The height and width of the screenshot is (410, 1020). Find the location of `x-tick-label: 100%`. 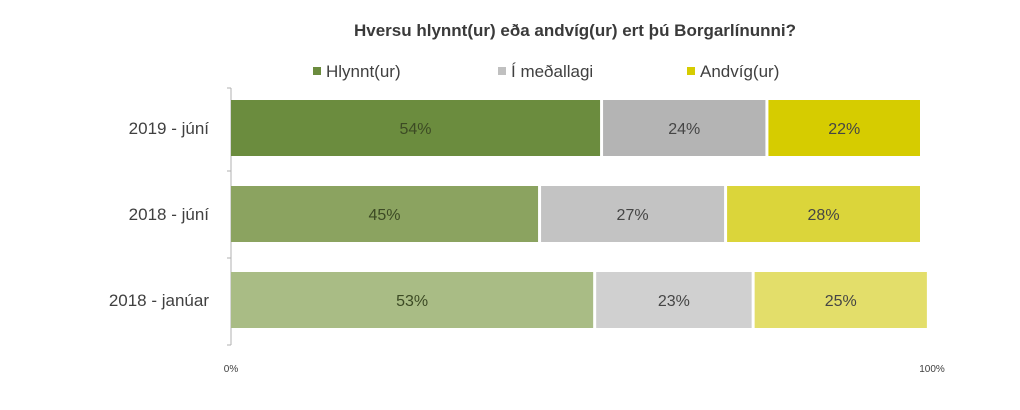

x-tick-label: 100% is located at coordinates (932, 369).